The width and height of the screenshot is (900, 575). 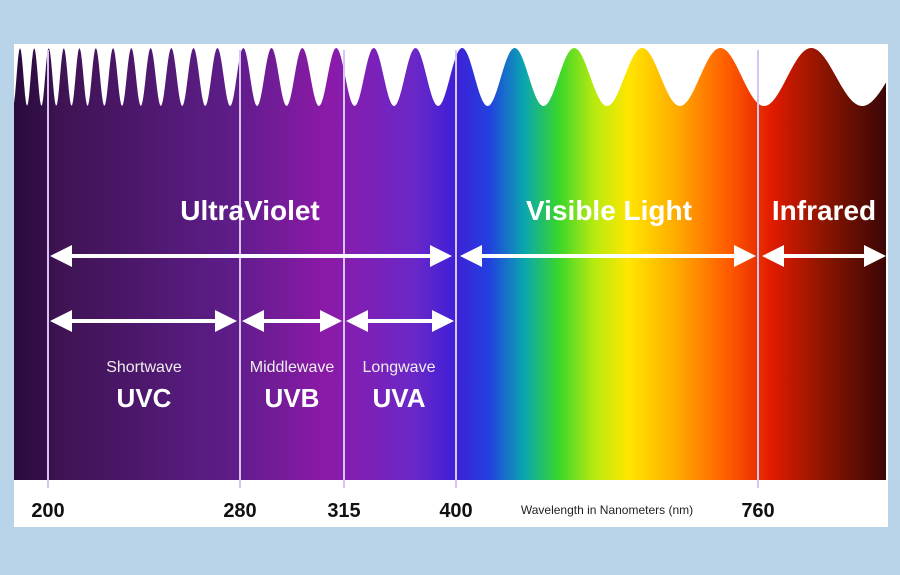 What do you see at coordinates (608, 256) in the screenshot?
I see `visible-range-arrow` at bounding box center [608, 256].